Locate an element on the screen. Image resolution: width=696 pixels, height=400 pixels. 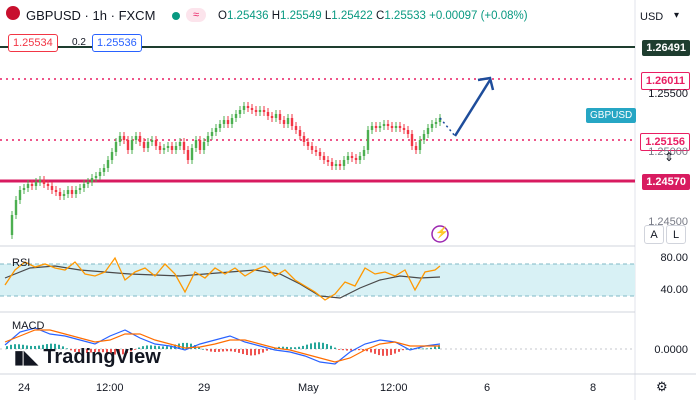
rsi-ma-line is located at coordinates (222, 282).